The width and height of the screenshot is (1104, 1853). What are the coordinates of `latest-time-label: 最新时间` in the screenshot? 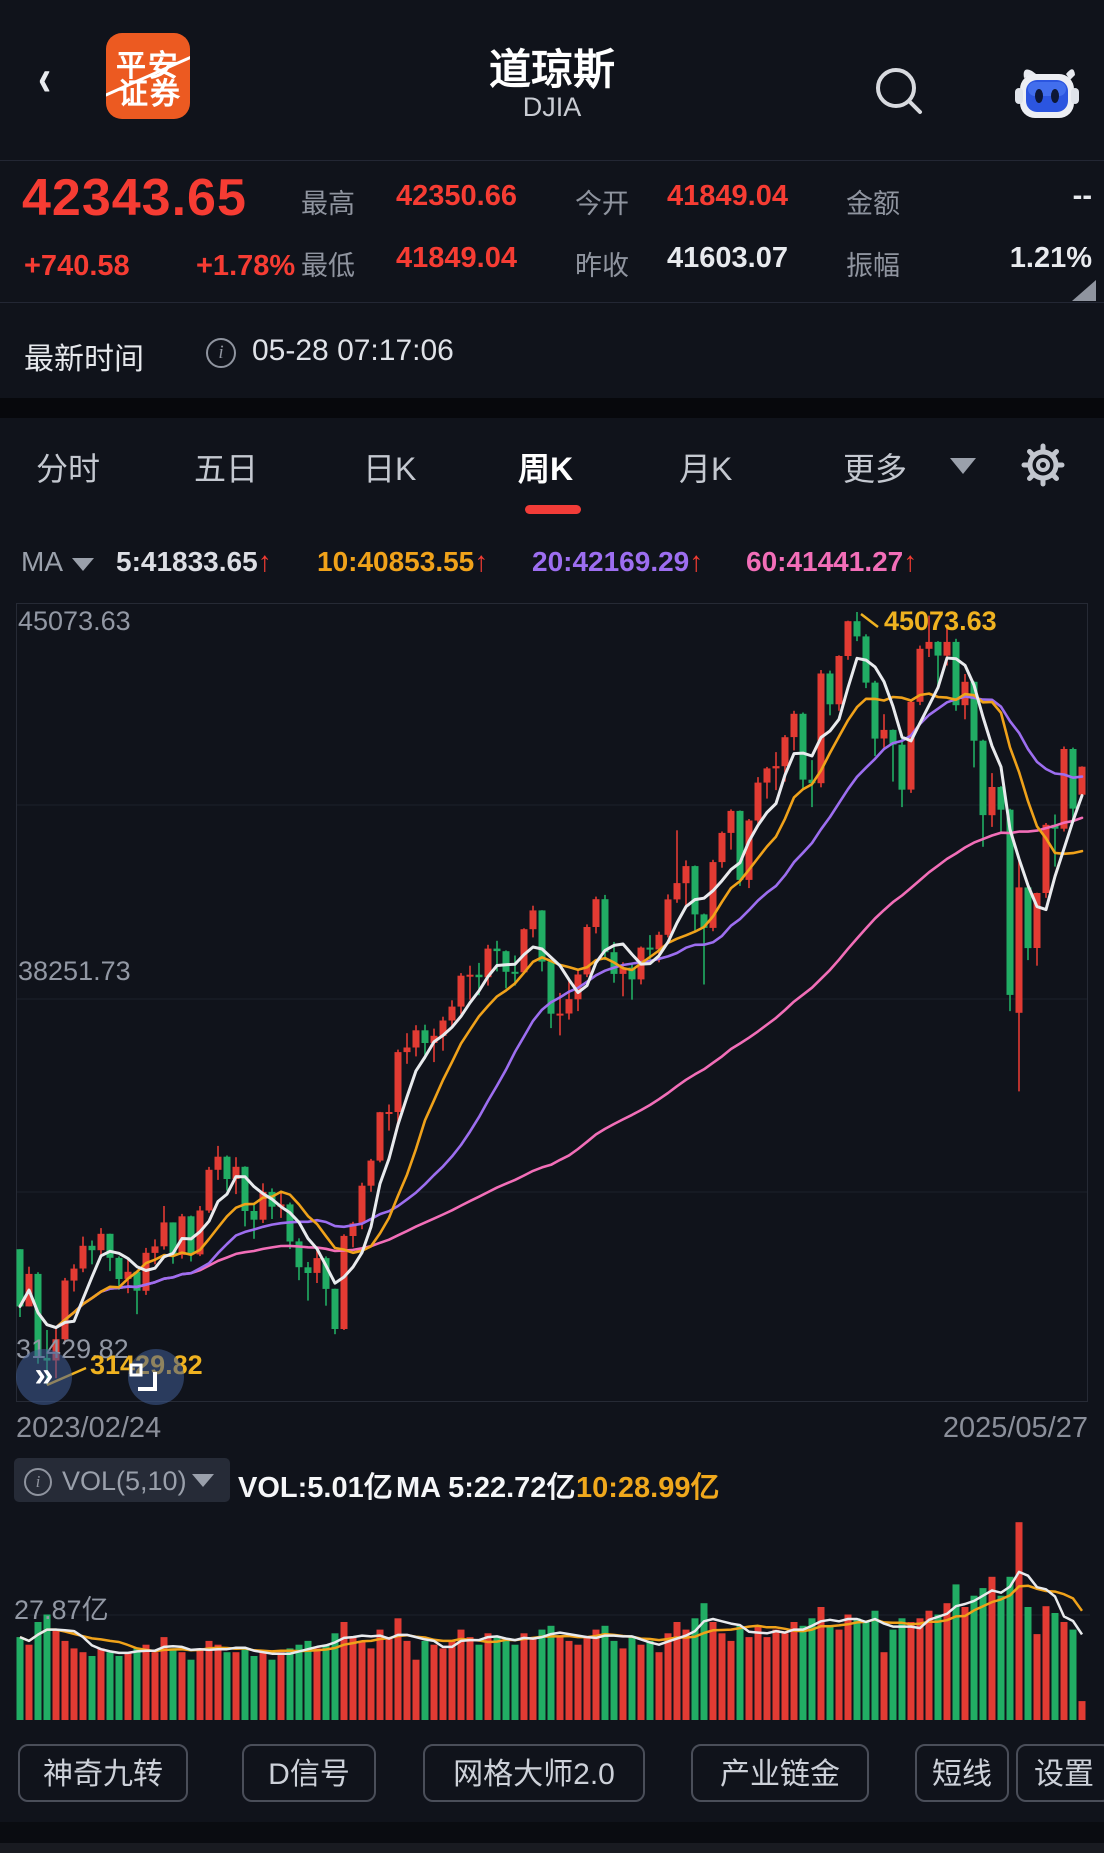 It's located at (84, 359).